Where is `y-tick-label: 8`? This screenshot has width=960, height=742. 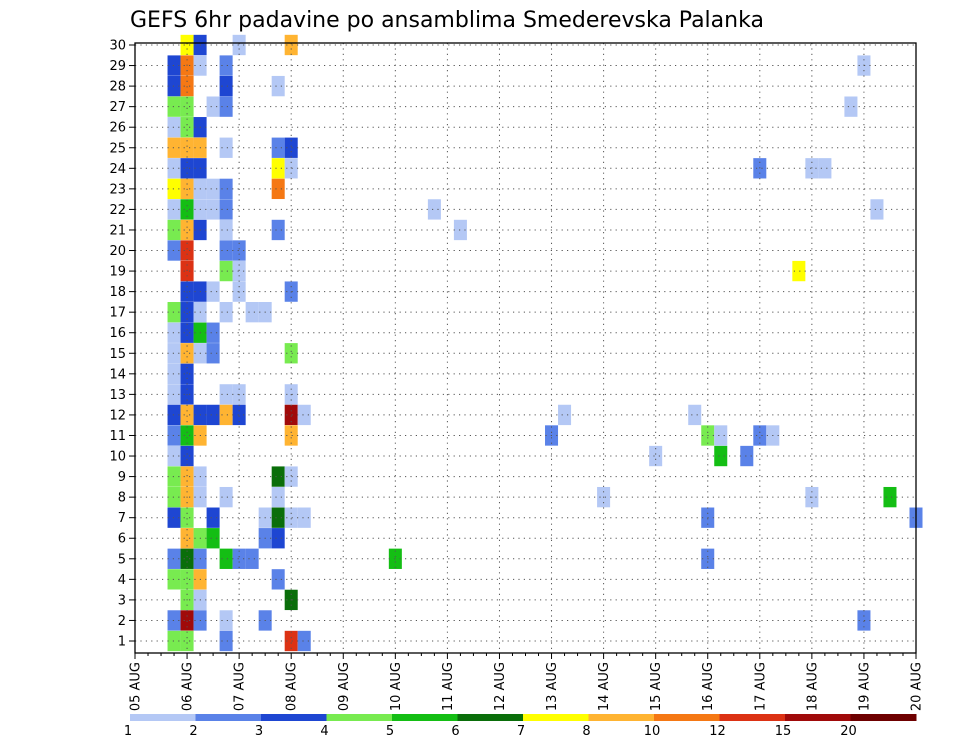 y-tick-label: 8 is located at coordinates (122, 498).